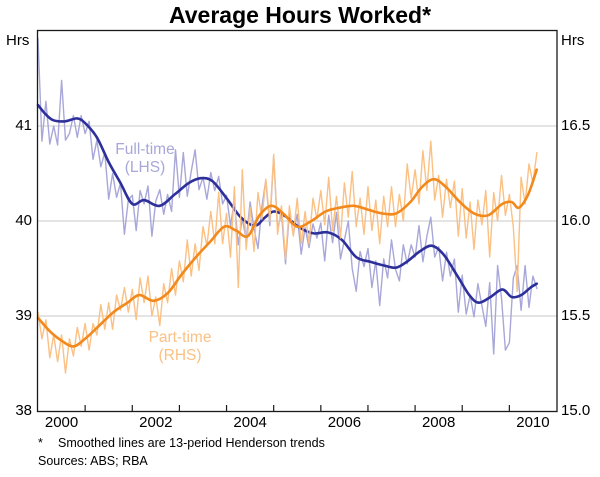 The width and height of the screenshot is (600, 477). I want to click on x-tick-label: 2006, so click(344, 422).